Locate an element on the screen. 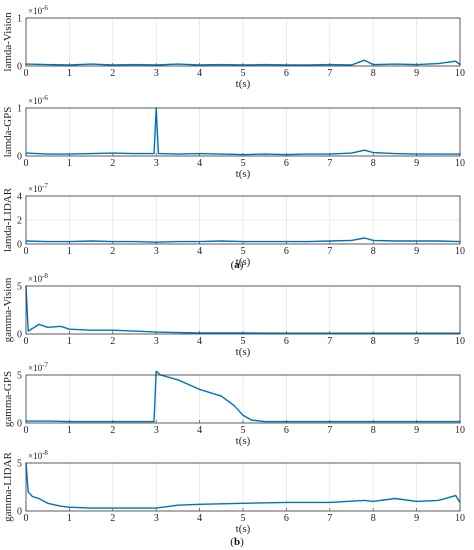 The height and width of the screenshot is (550, 474). caption-b: (b) is located at coordinates (237, 542).